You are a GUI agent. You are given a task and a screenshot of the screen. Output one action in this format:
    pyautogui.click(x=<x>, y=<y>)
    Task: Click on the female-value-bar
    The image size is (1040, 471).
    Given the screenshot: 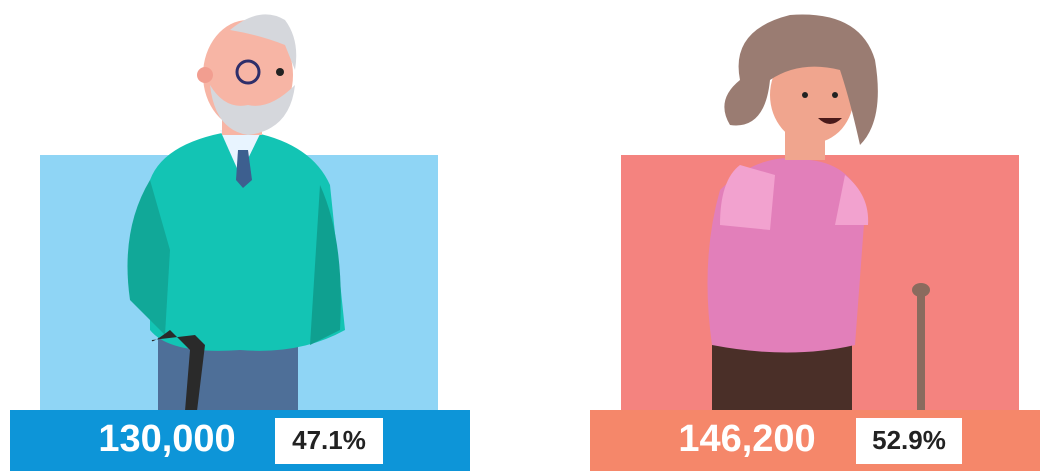 What is the action you would take?
    pyautogui.click(x=815, y=440)
    